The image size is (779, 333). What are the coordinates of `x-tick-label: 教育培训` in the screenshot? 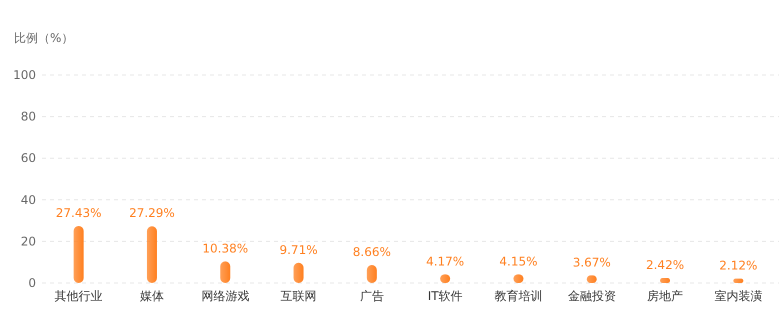 It's located at (518, 296).